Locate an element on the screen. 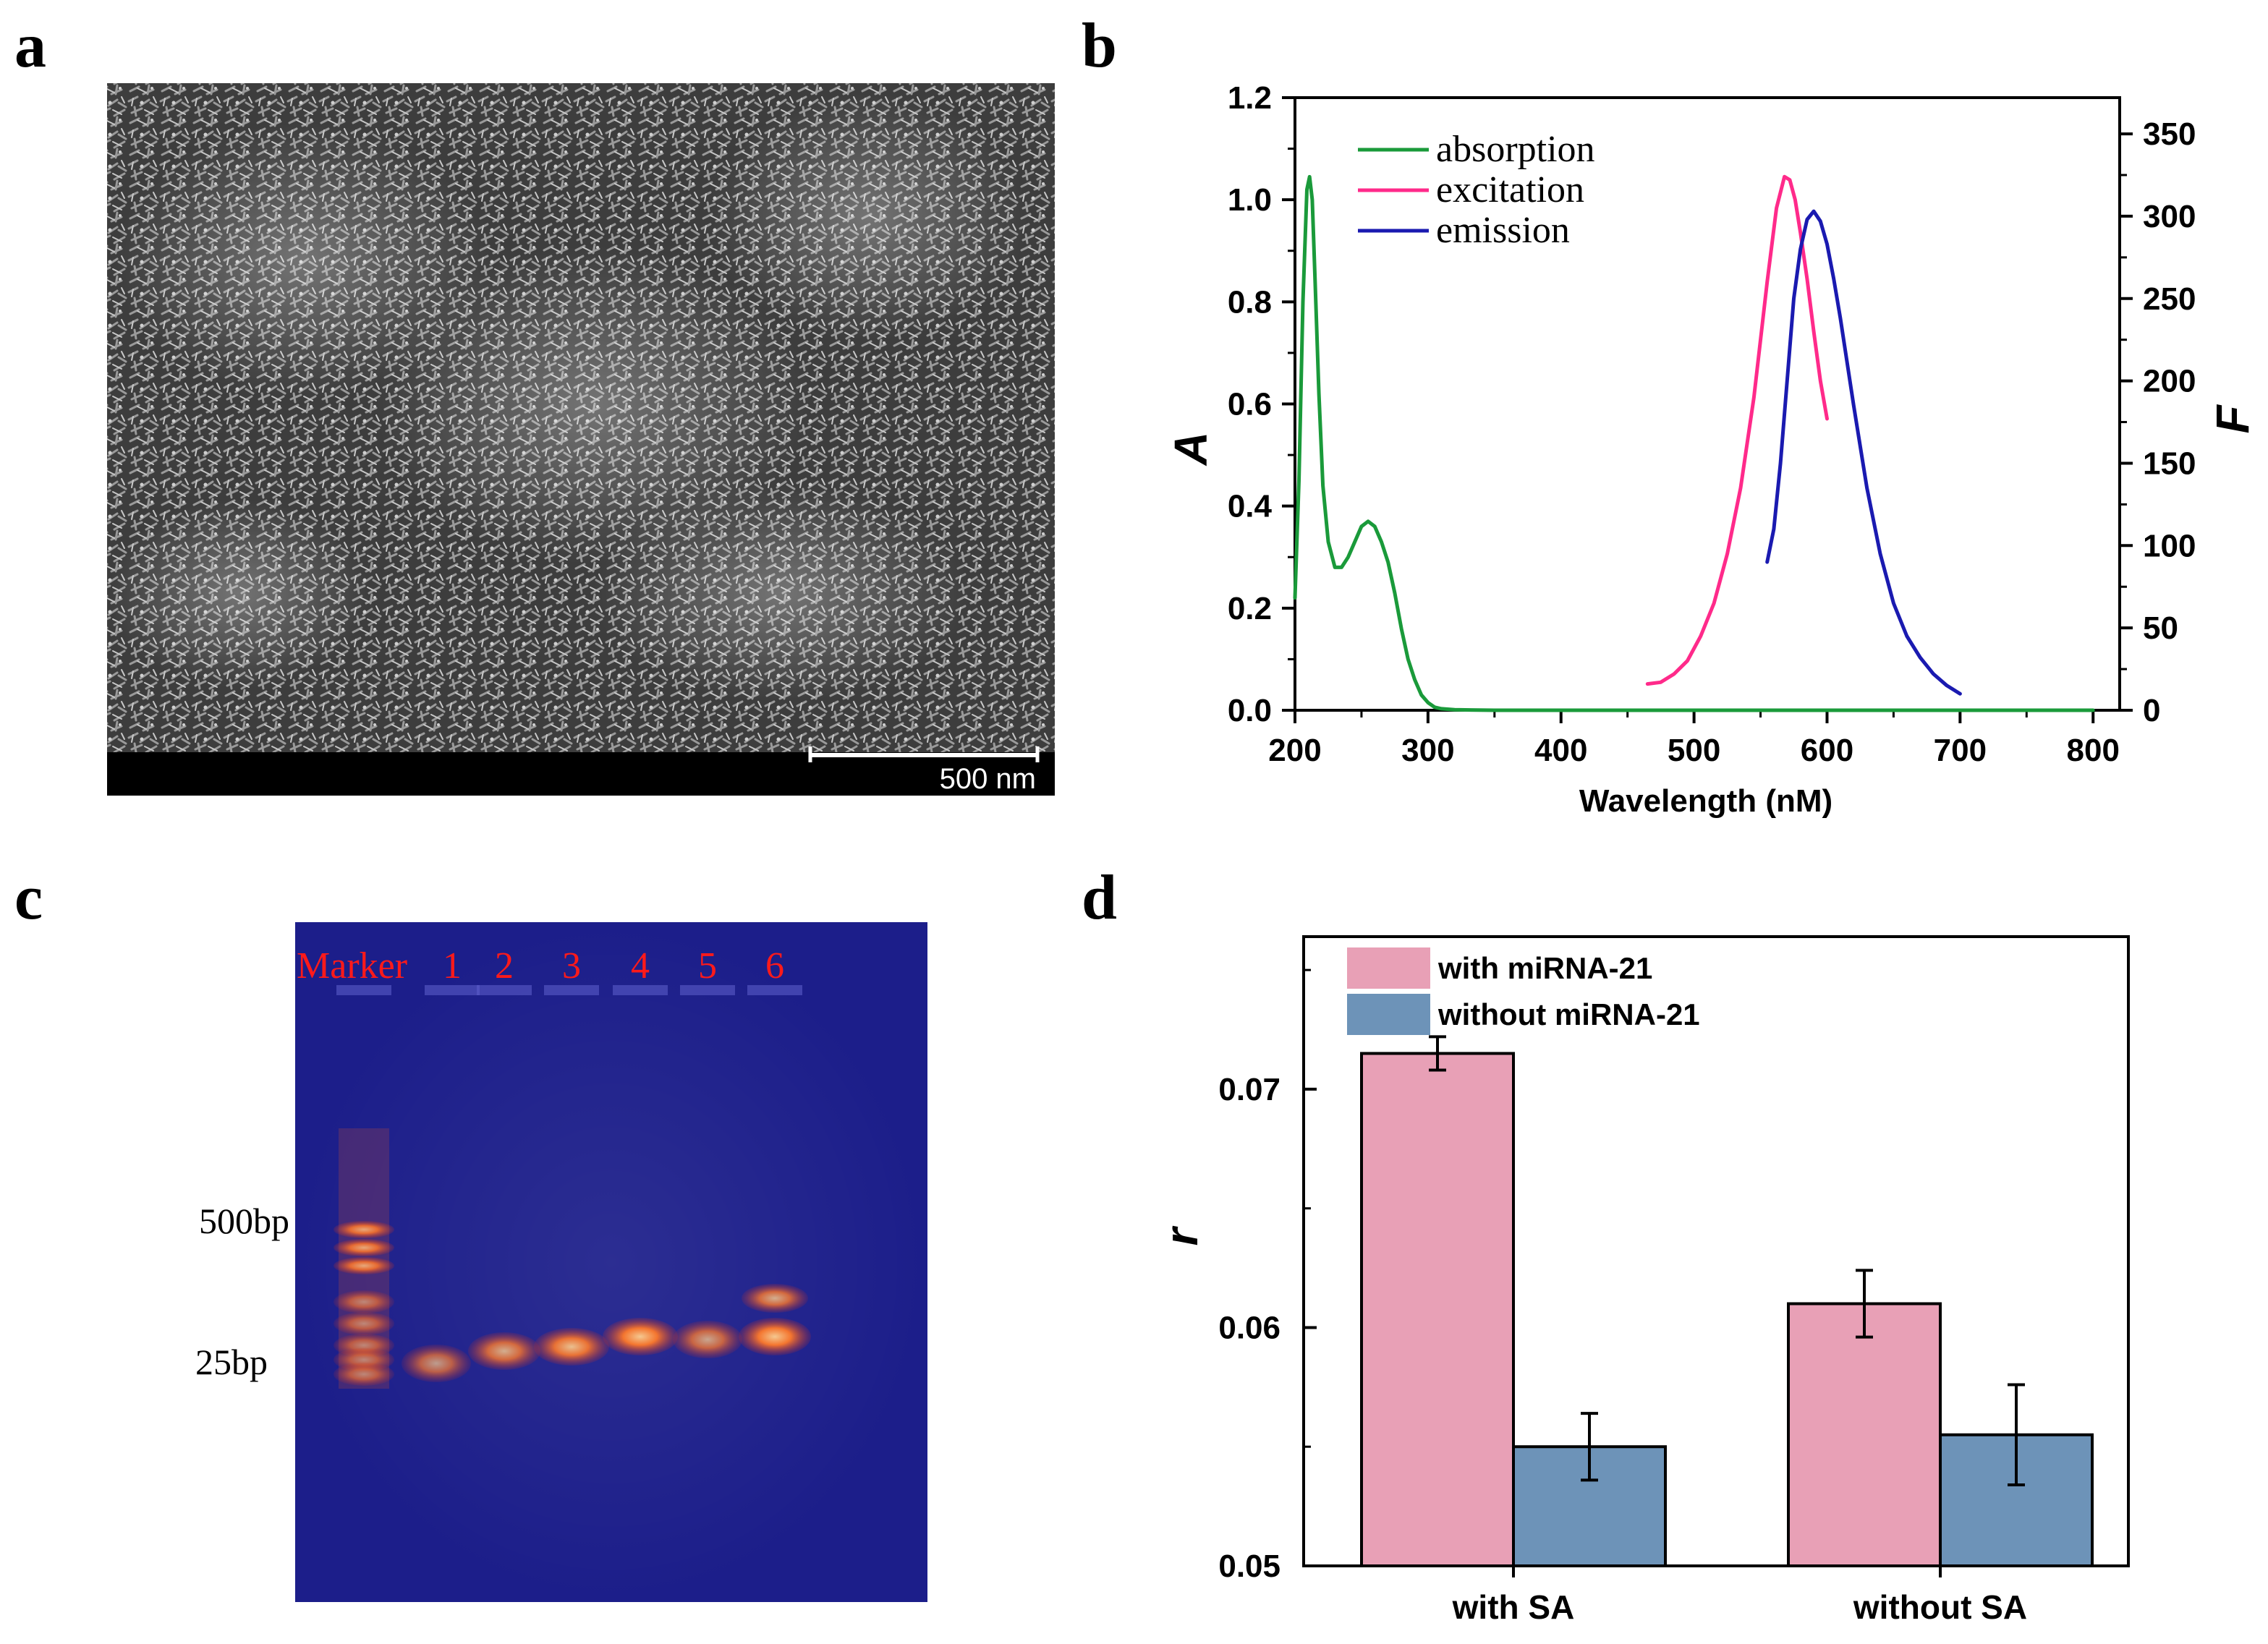  lane-label: 6 is located at coordinates (774, 966).